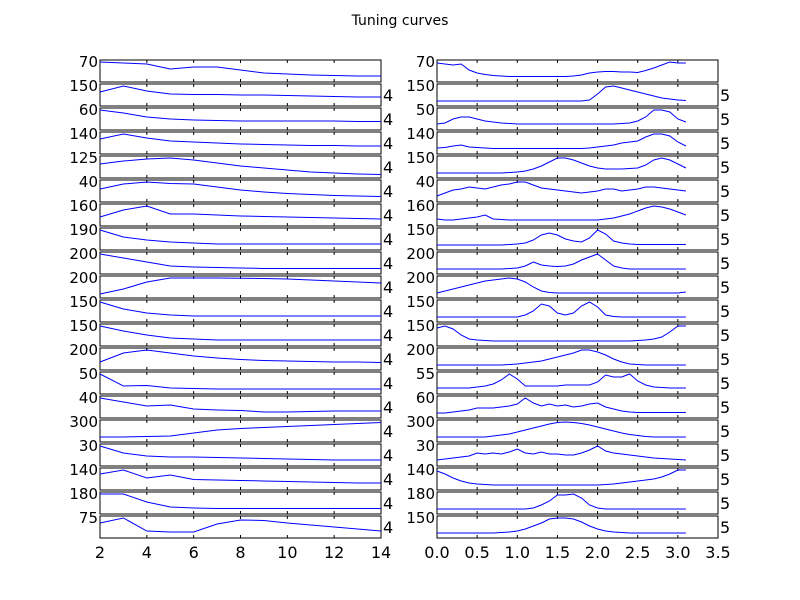  I want to click on left-ytick-label-12: 150, so click(83, 326).